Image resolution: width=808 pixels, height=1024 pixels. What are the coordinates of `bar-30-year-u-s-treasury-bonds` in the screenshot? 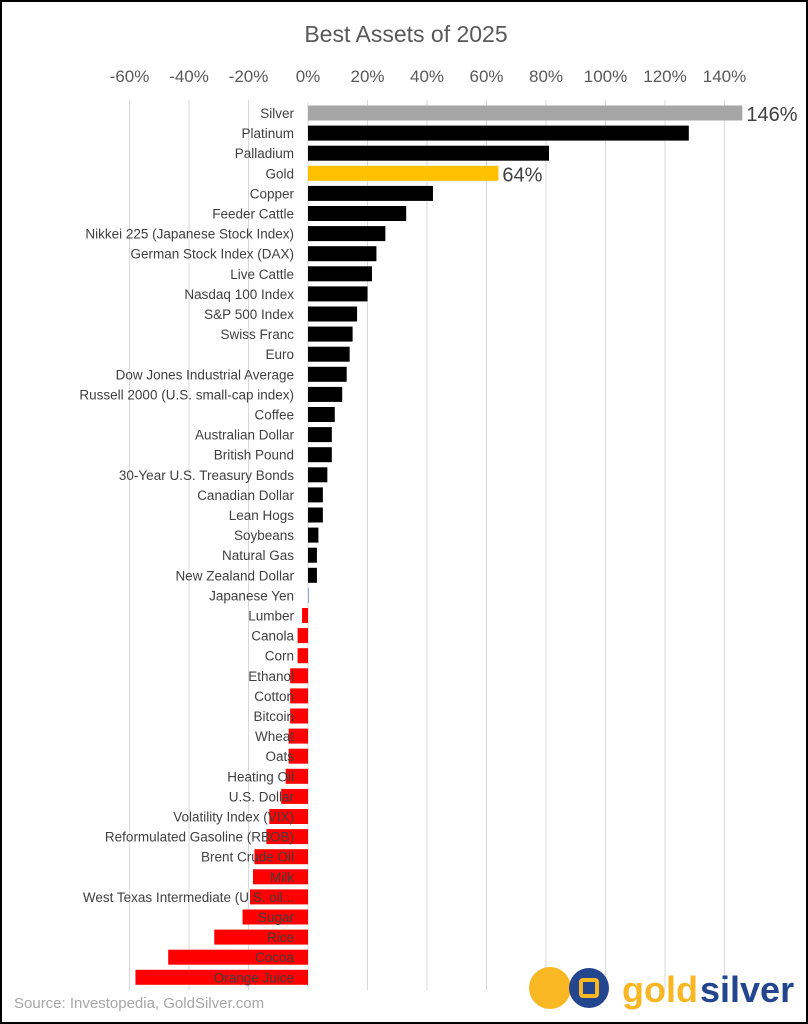 It's located at (318, 475).